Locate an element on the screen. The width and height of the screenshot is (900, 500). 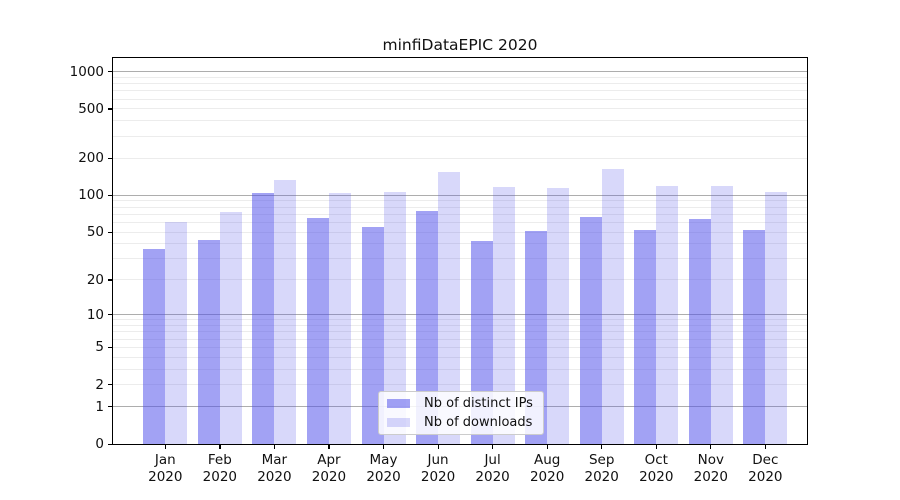
y-tick-label: 50 is located at coordinates (95, 232).